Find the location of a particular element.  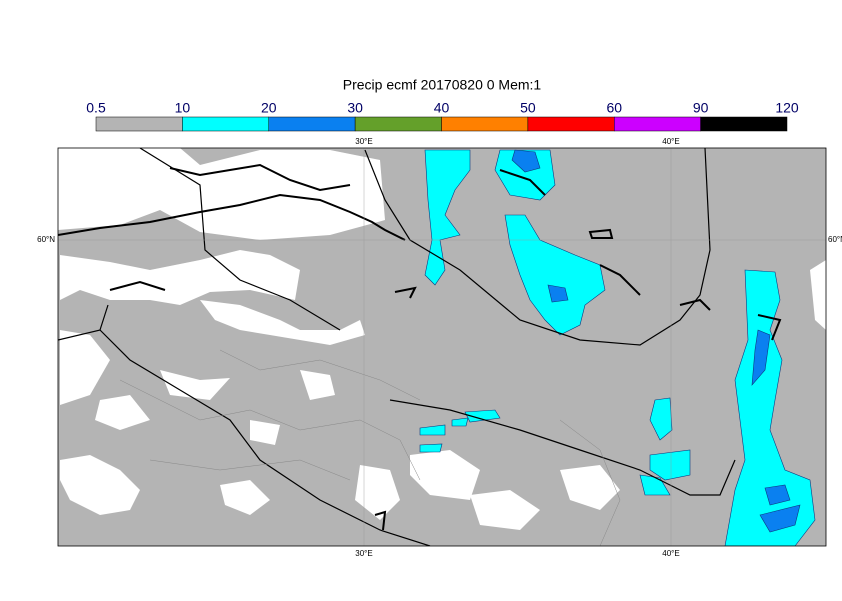

colorbar-label: 20 is located at coordinates (269, 108).